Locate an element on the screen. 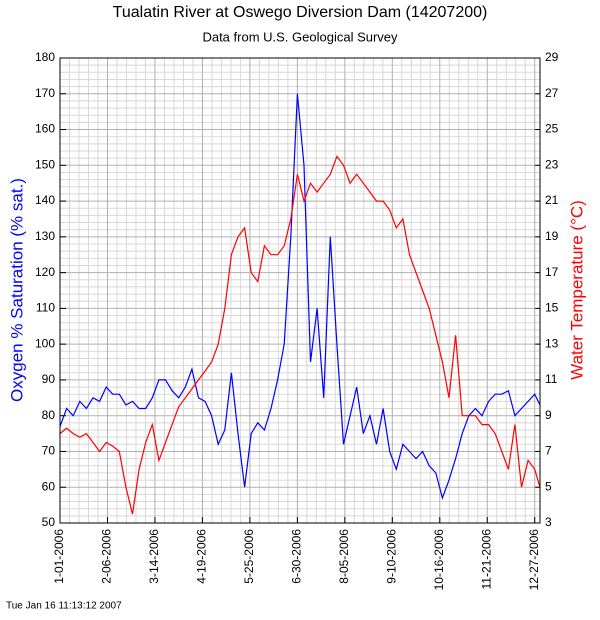 The width and height of the screenshot is (600, 620). y2-tick-label: 5 is located at coordinates (548, 486).